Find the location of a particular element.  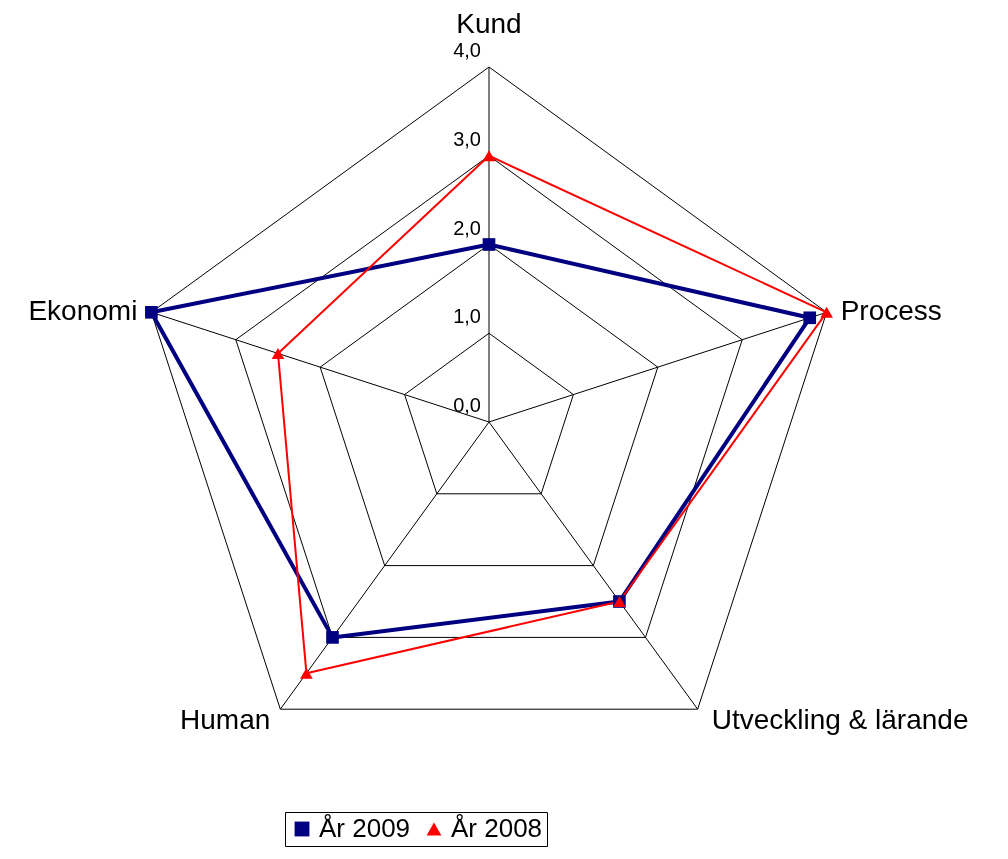

spoke-label: Process is located at coordinates (891, 311).